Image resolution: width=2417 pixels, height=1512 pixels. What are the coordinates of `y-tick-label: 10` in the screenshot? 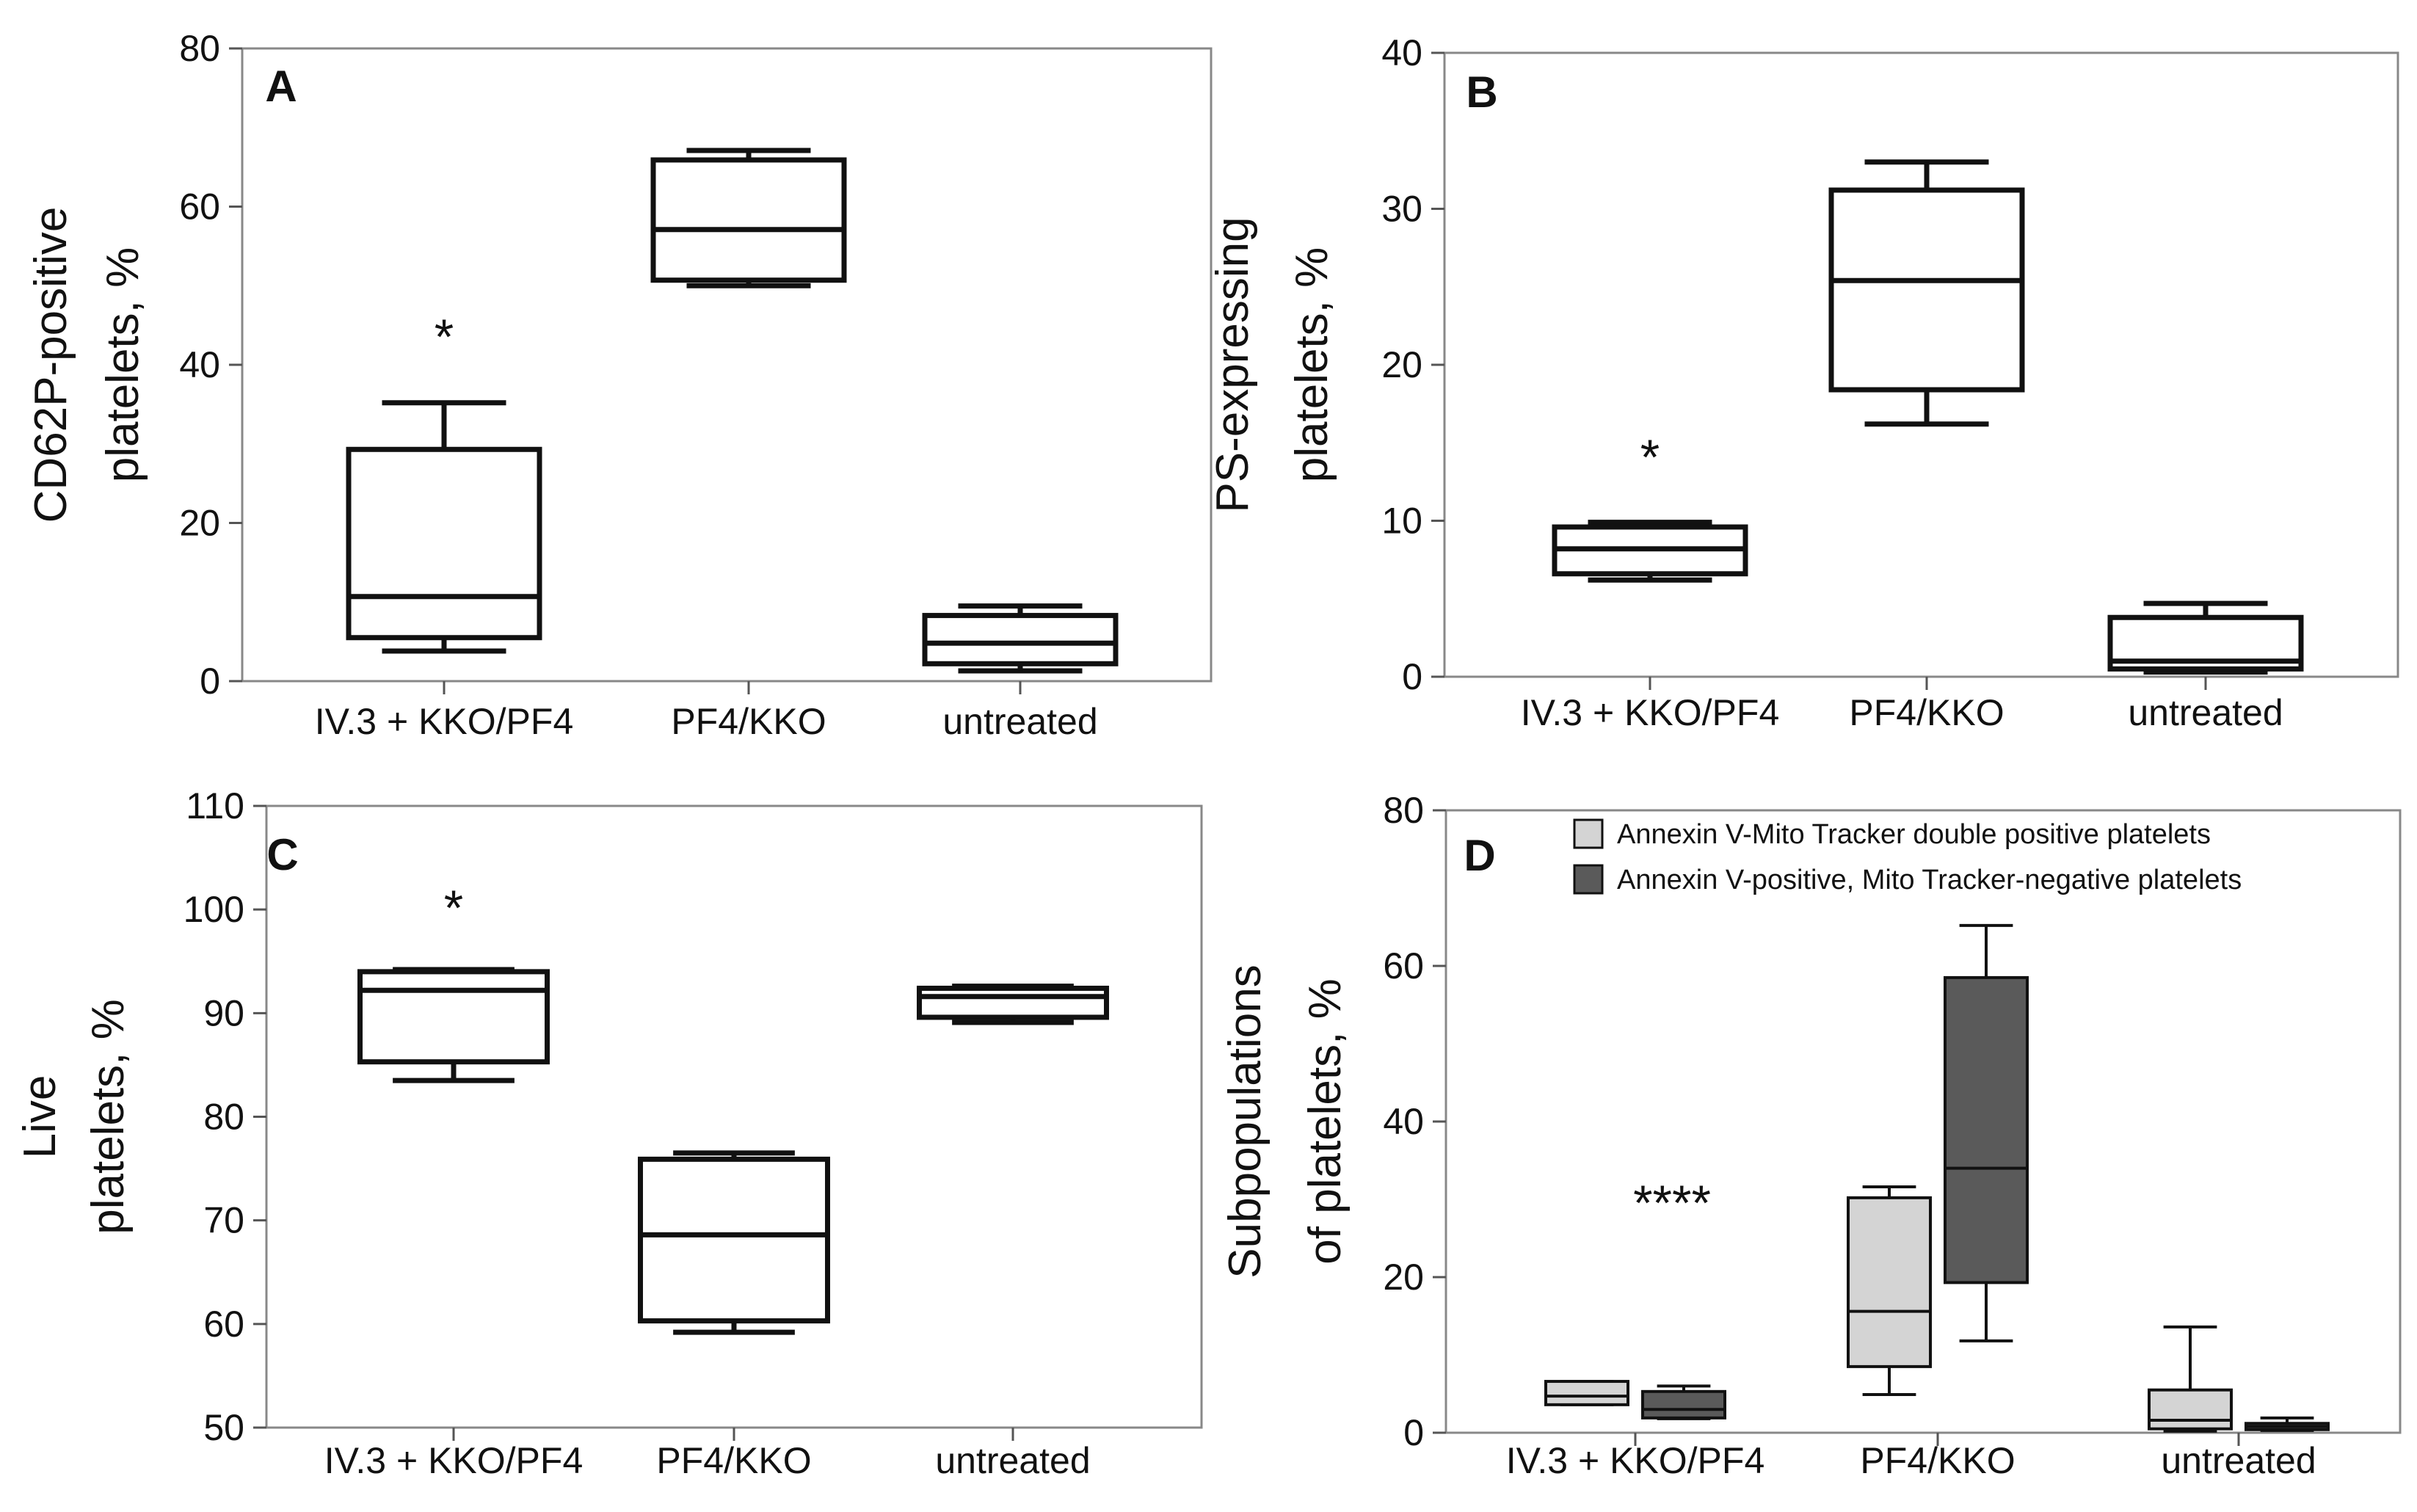 It's located at (1401, 521).